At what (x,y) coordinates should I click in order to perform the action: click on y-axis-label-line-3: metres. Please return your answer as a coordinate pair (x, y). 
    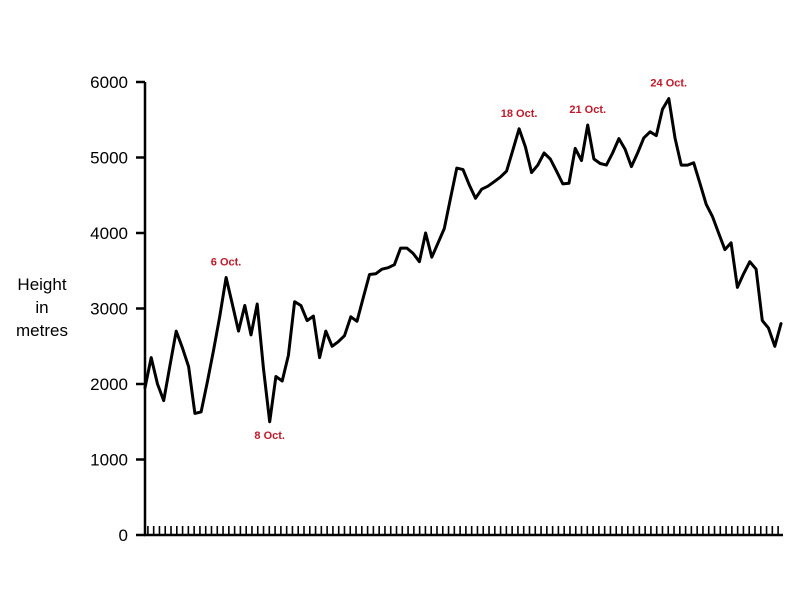
    Looking at the image, I should click on (42, 330).